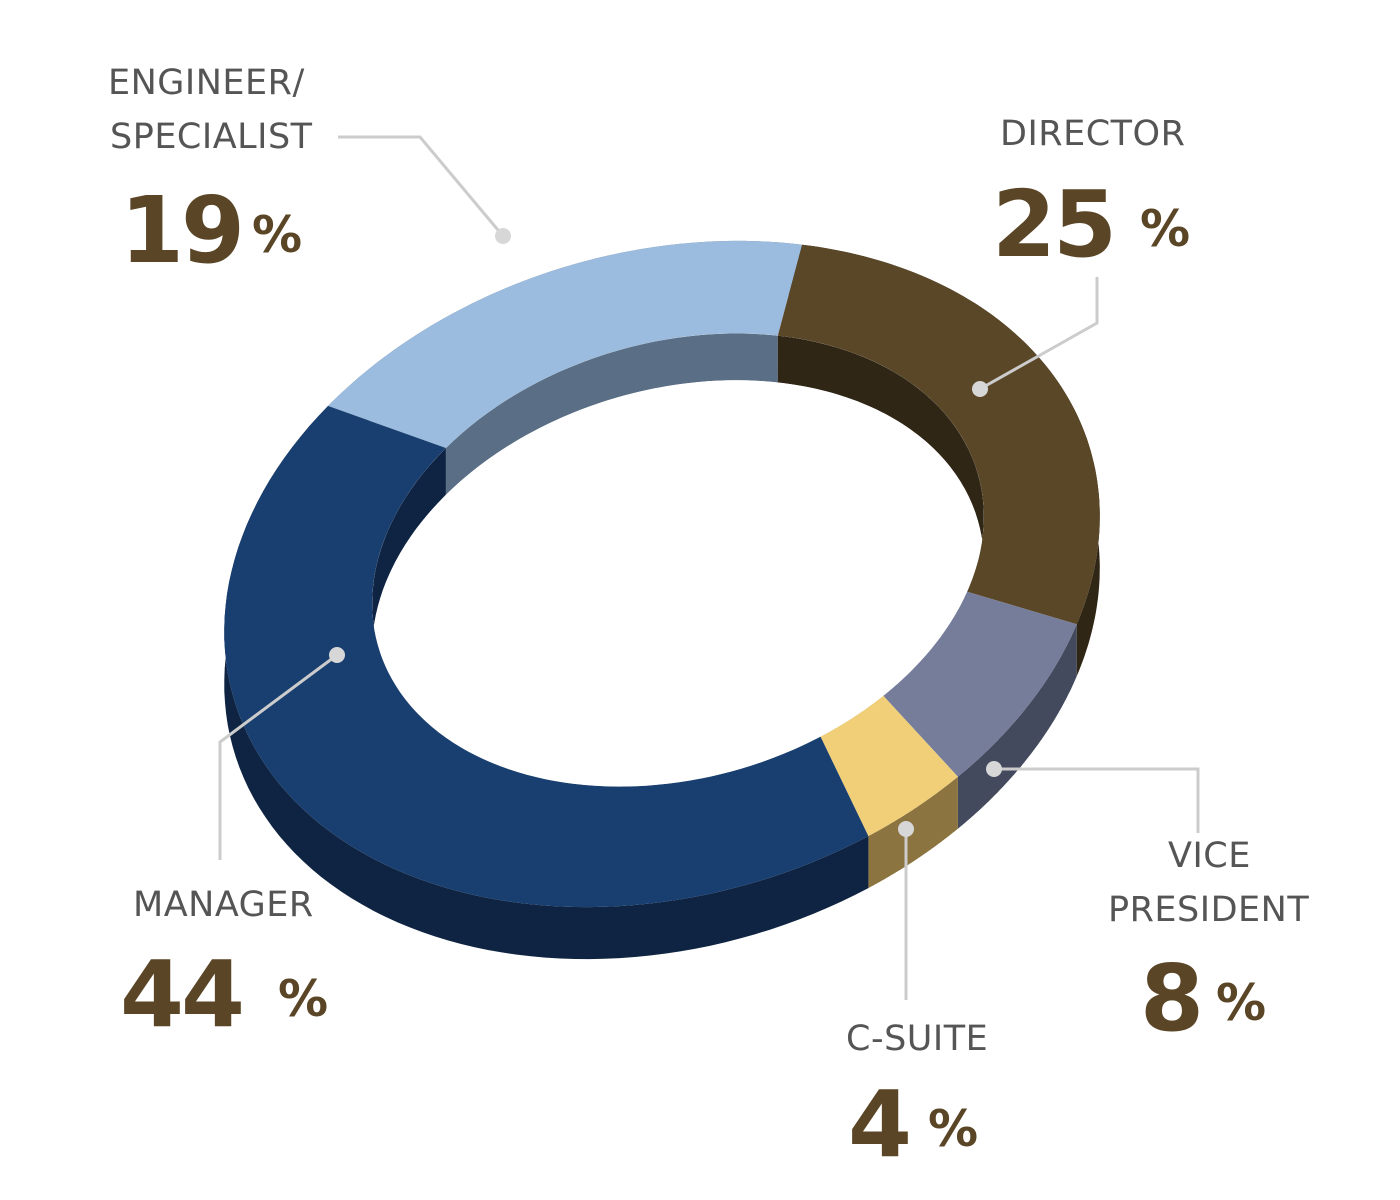 The image size is (1400, 1200). What do you see at coordinates (303, 999) in the screenshot?
I see `slice-unit-4: %` at bounding box center [303, 999].